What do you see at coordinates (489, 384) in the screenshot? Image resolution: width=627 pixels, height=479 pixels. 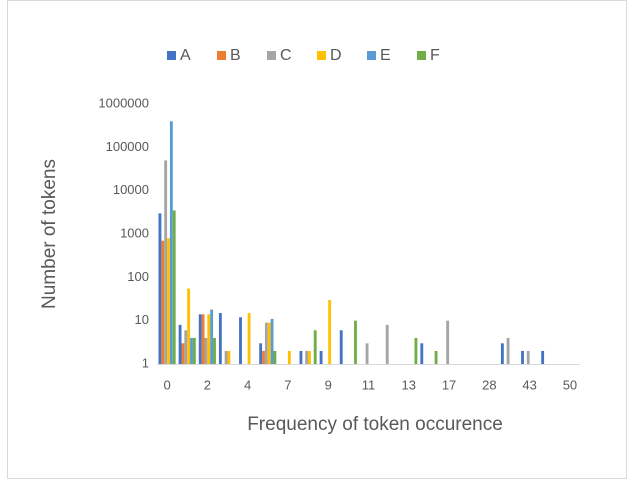 I see `x-tick-label: 28` at bounding box center [489, 384].